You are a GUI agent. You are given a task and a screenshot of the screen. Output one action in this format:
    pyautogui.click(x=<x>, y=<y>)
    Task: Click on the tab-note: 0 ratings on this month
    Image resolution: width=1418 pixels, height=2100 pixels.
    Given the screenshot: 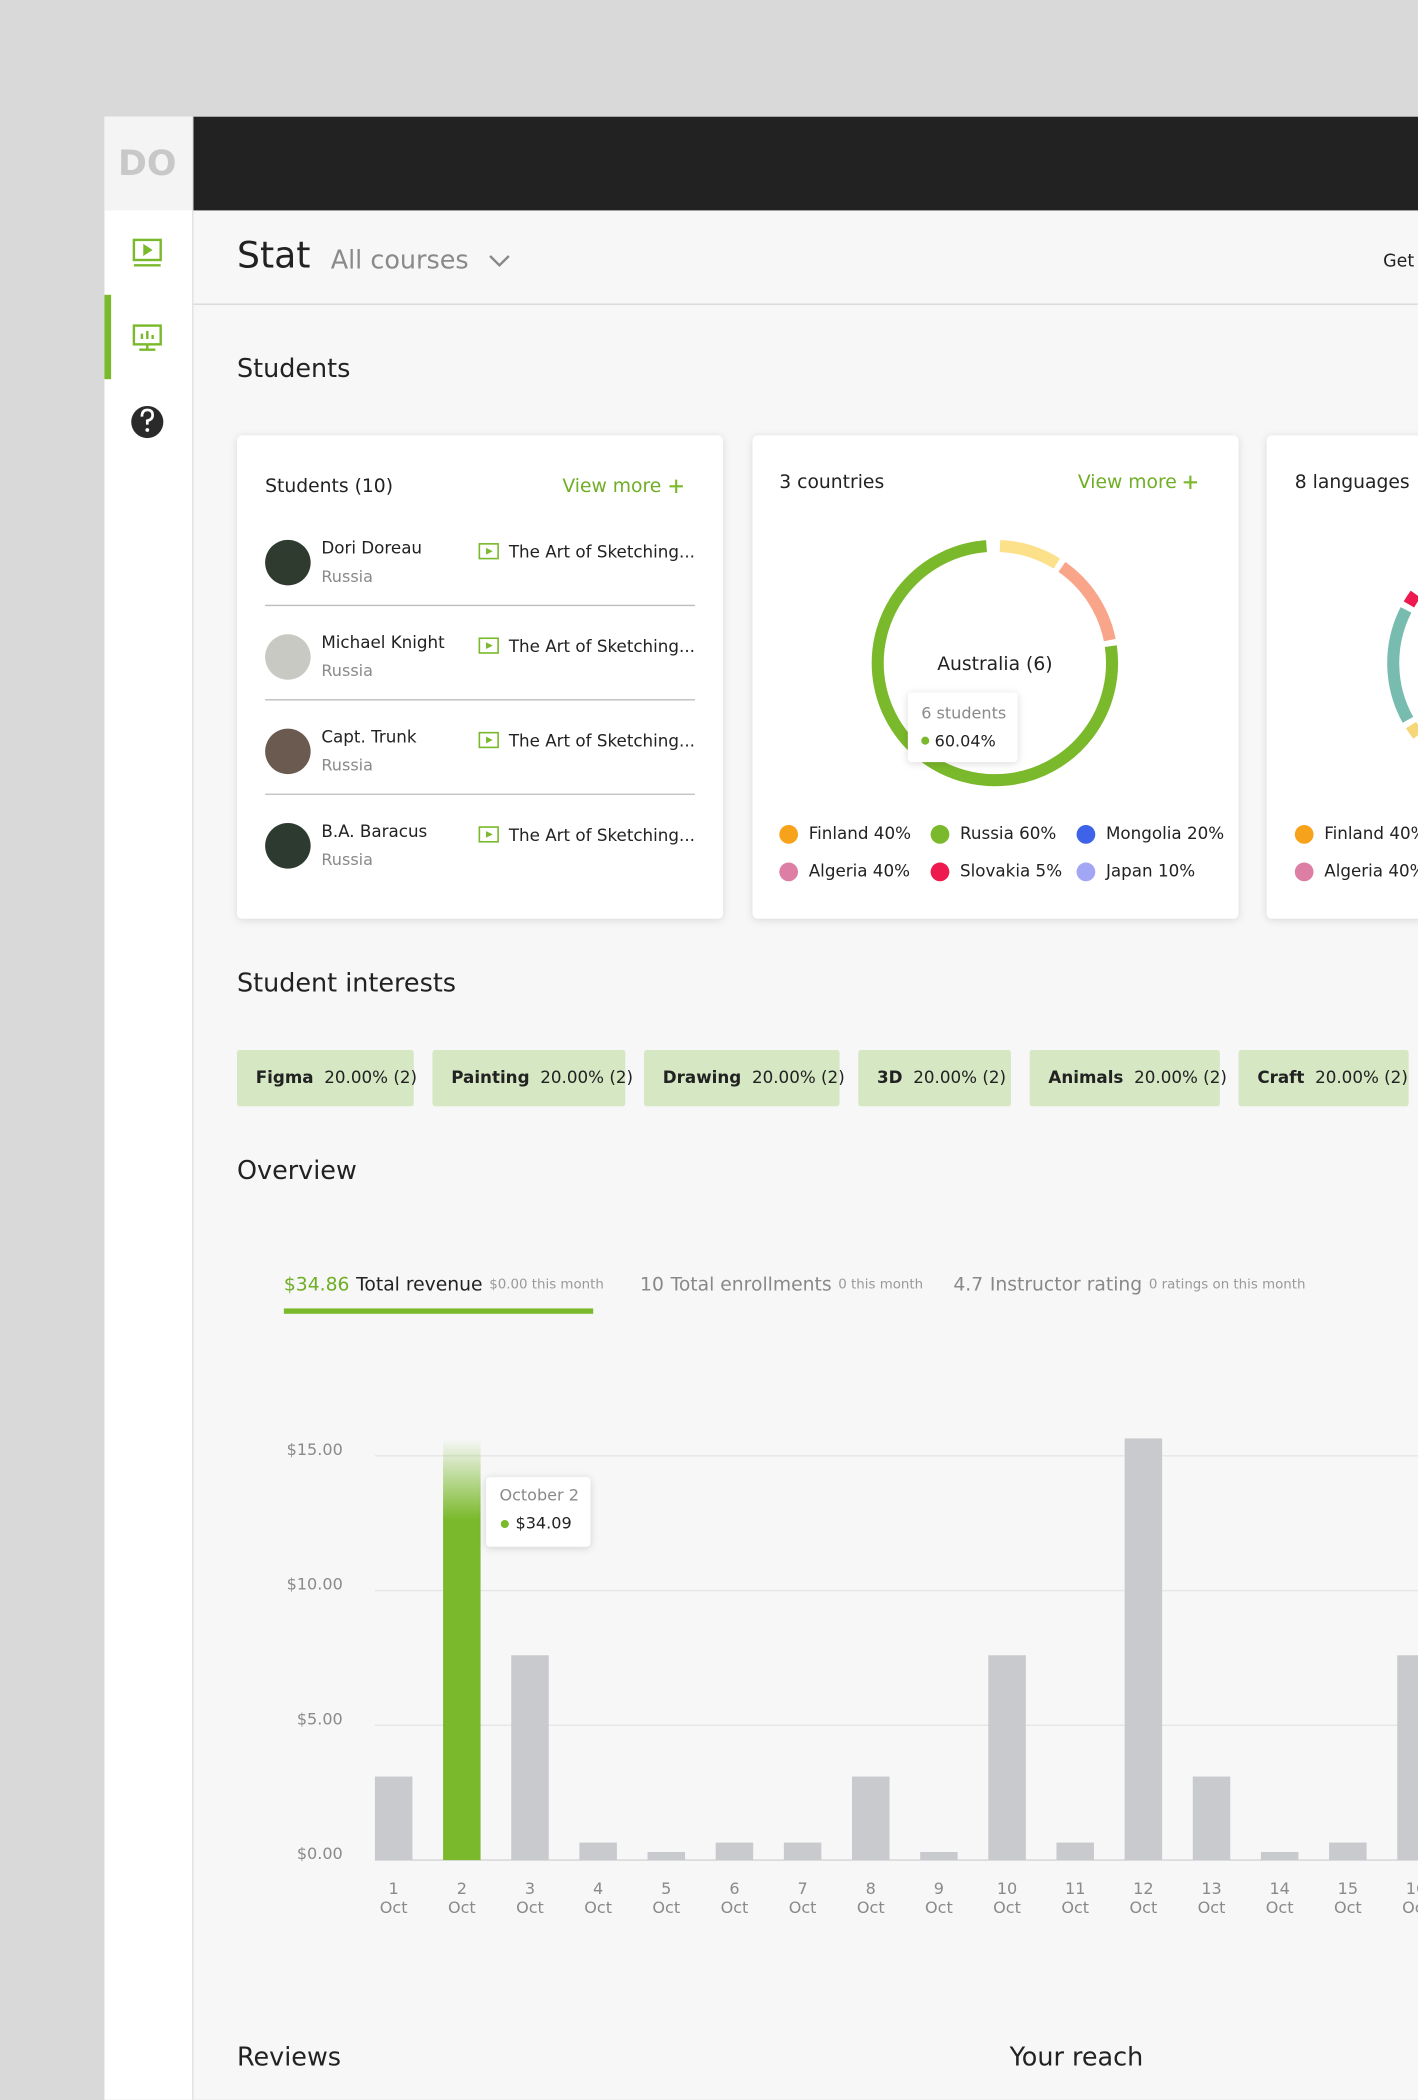 What is the action you would take?
    pyautogui.click(x=1227, y=1284)
    